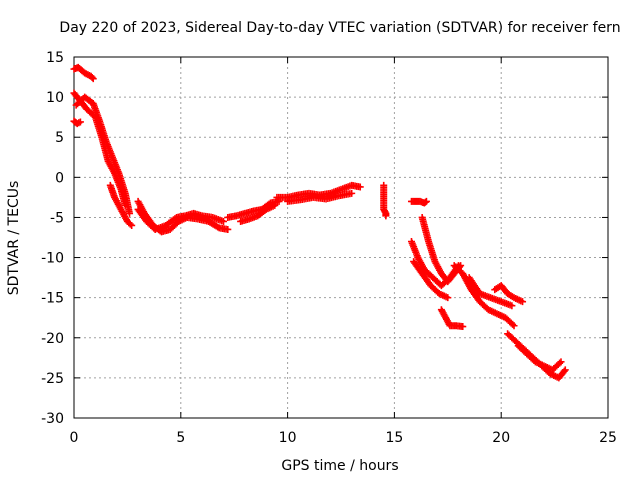 The width and height of the screenshot is (640, 480). What do you see at coordinates (386, 216) in the screenshot?
I see `data-point-s12` at bounding box center [386, 216].